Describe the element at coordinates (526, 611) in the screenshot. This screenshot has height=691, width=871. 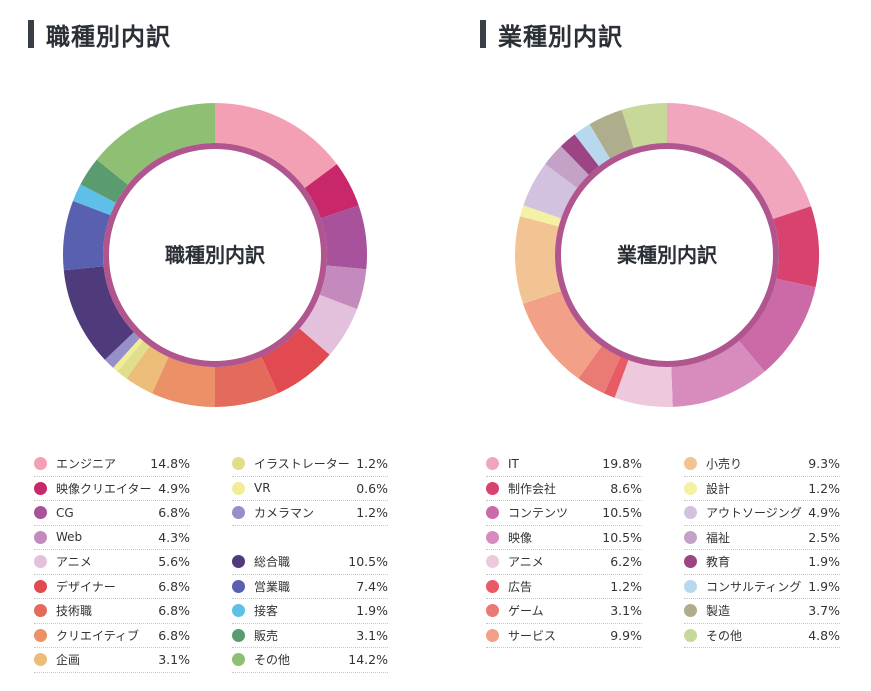
I see `legend-label: ゲーム` at that location.